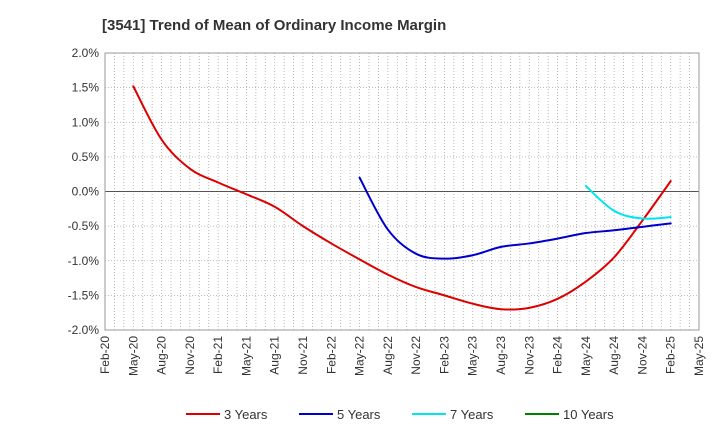 The height and width of the screenshot is (440, 720). What do you see at coordinates (190, 355) in the screenshot?
I see `x-tick-label: Nov-20` at bounding box center [190, 355].